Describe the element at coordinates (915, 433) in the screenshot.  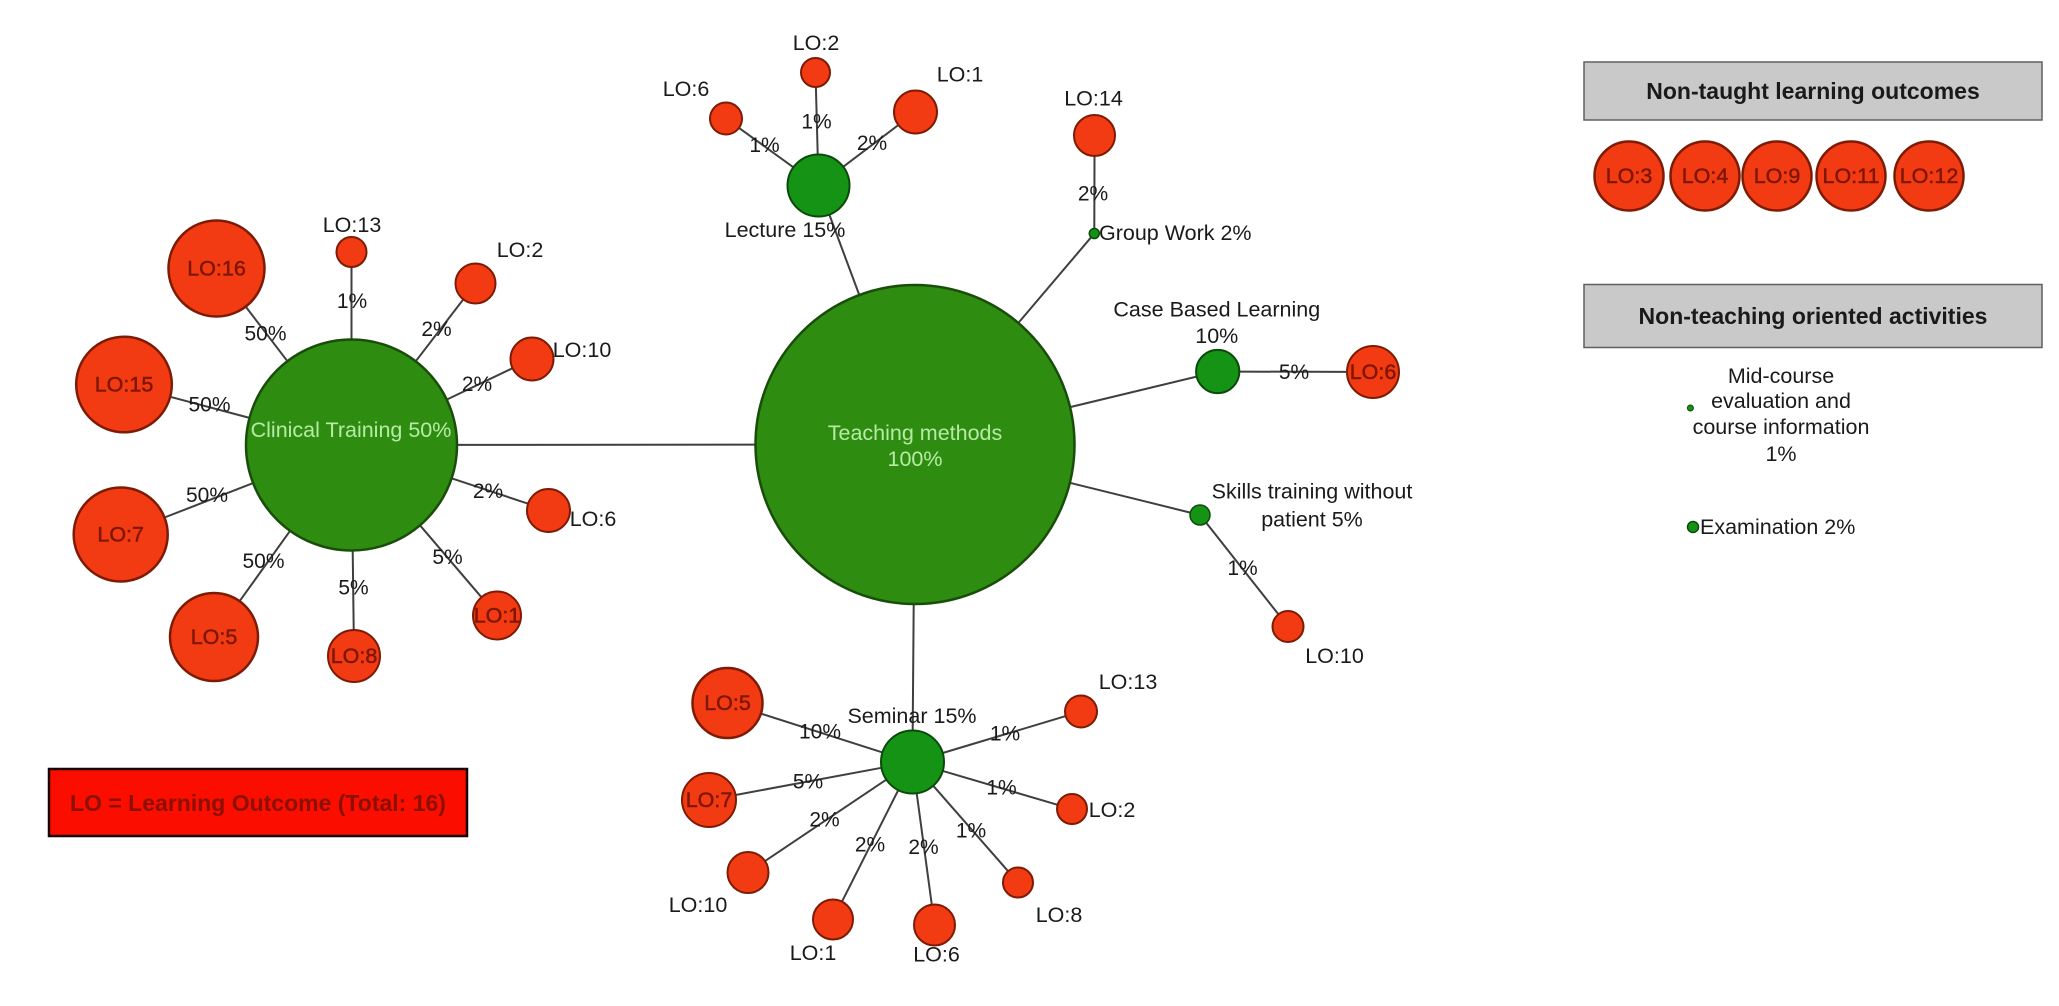
I see `svg-text: Teaching methods` at that location.